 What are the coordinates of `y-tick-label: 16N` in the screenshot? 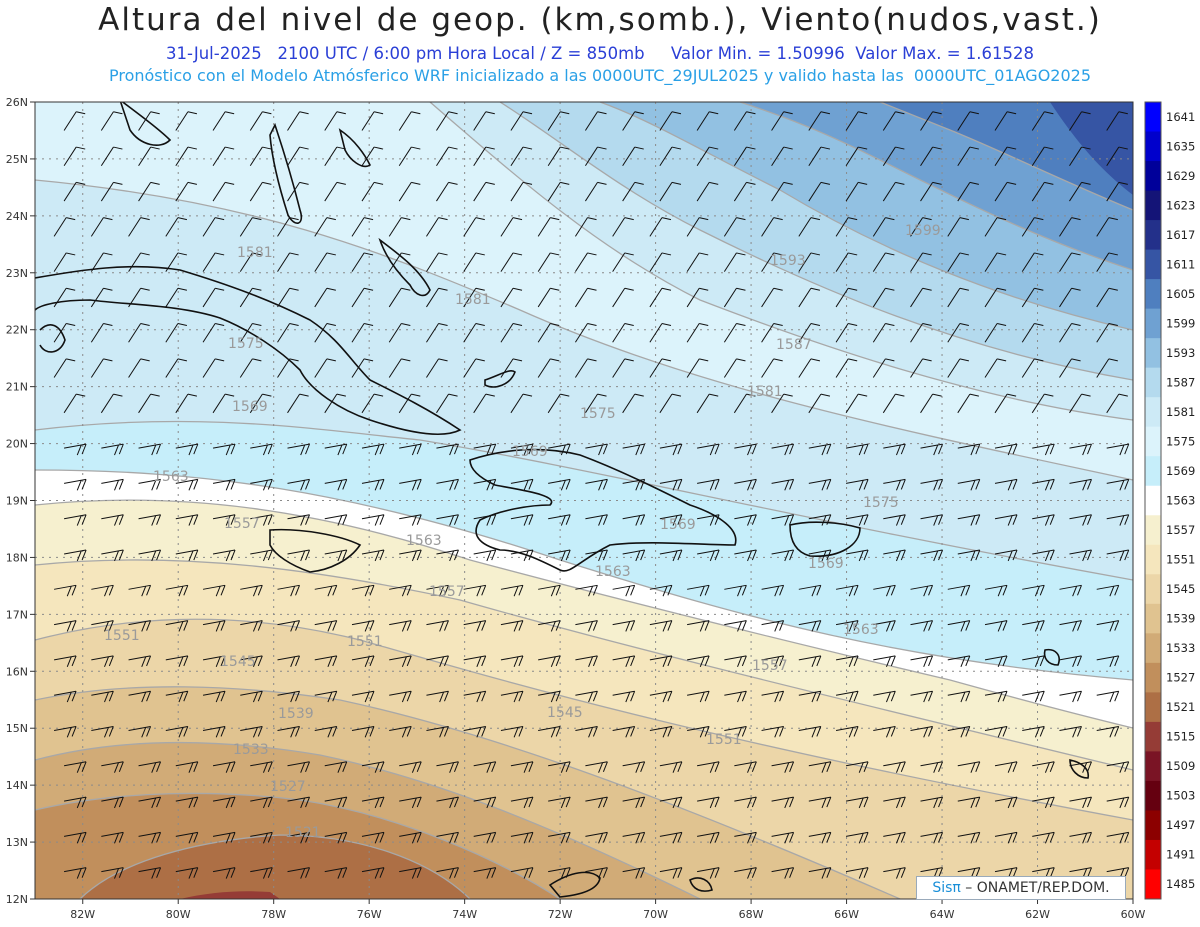 It's located at (17, 671).